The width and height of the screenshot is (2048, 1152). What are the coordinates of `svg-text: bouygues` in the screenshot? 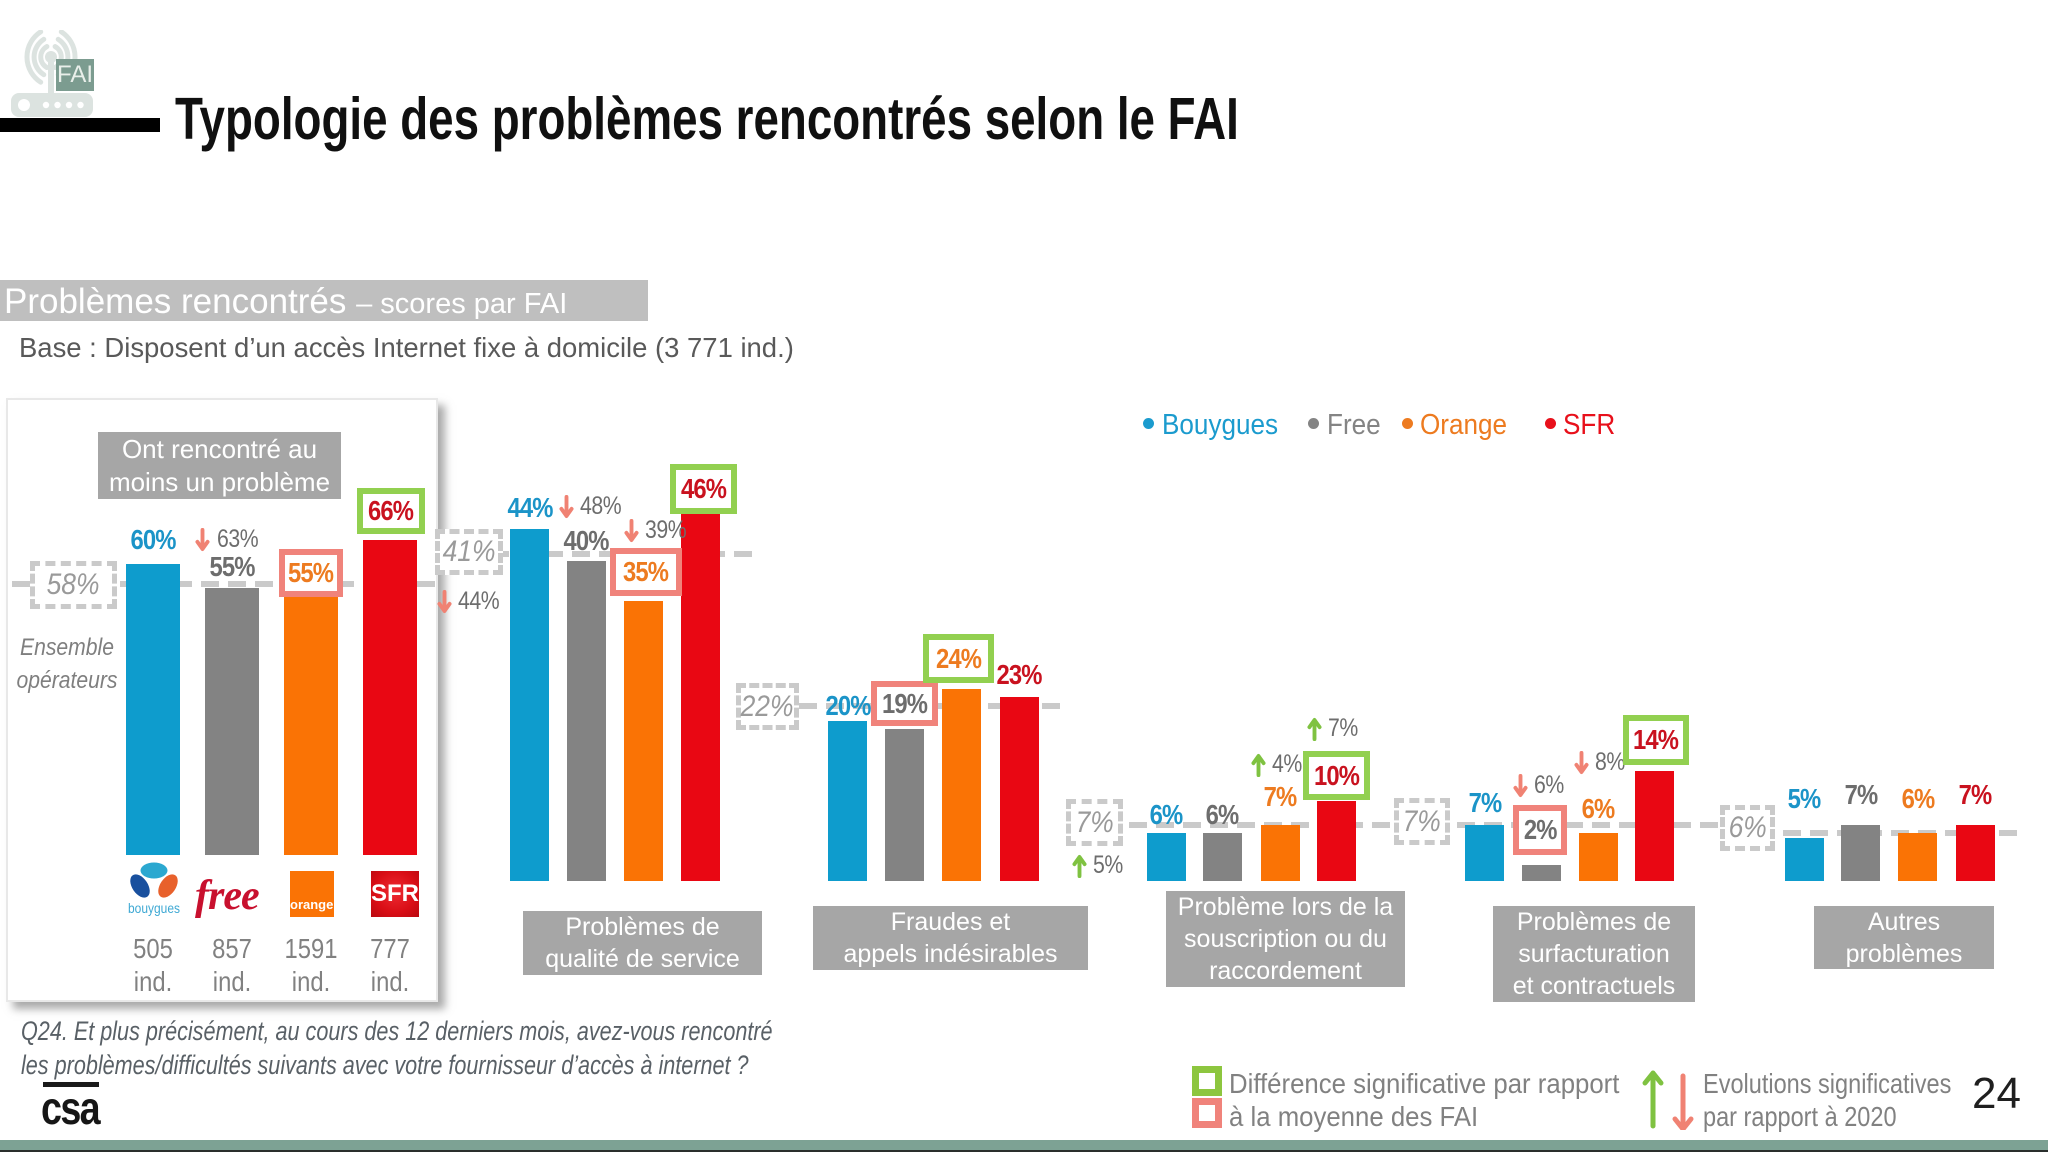 It's located at (154, 908).